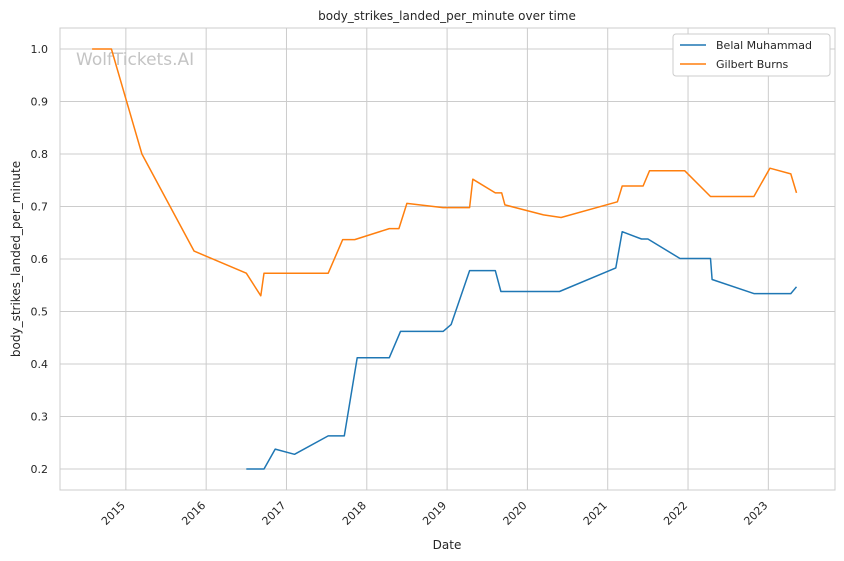 This screenshot has width=844, height=561. I want to click on legend: Belal Muhammad Gilbert Burns, so click(751, 55).